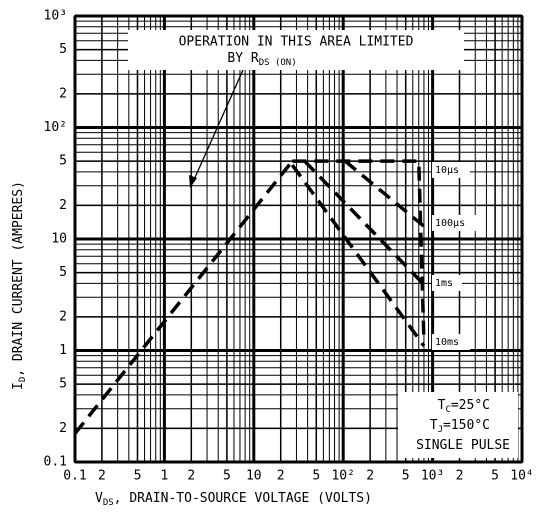 Image resolution: width=539 pixels, height=516 pixels. What do you see at coordinates (164, 476) in the screenshot?
I see `x-tick-label: 1` at bounding box center [164, 476].